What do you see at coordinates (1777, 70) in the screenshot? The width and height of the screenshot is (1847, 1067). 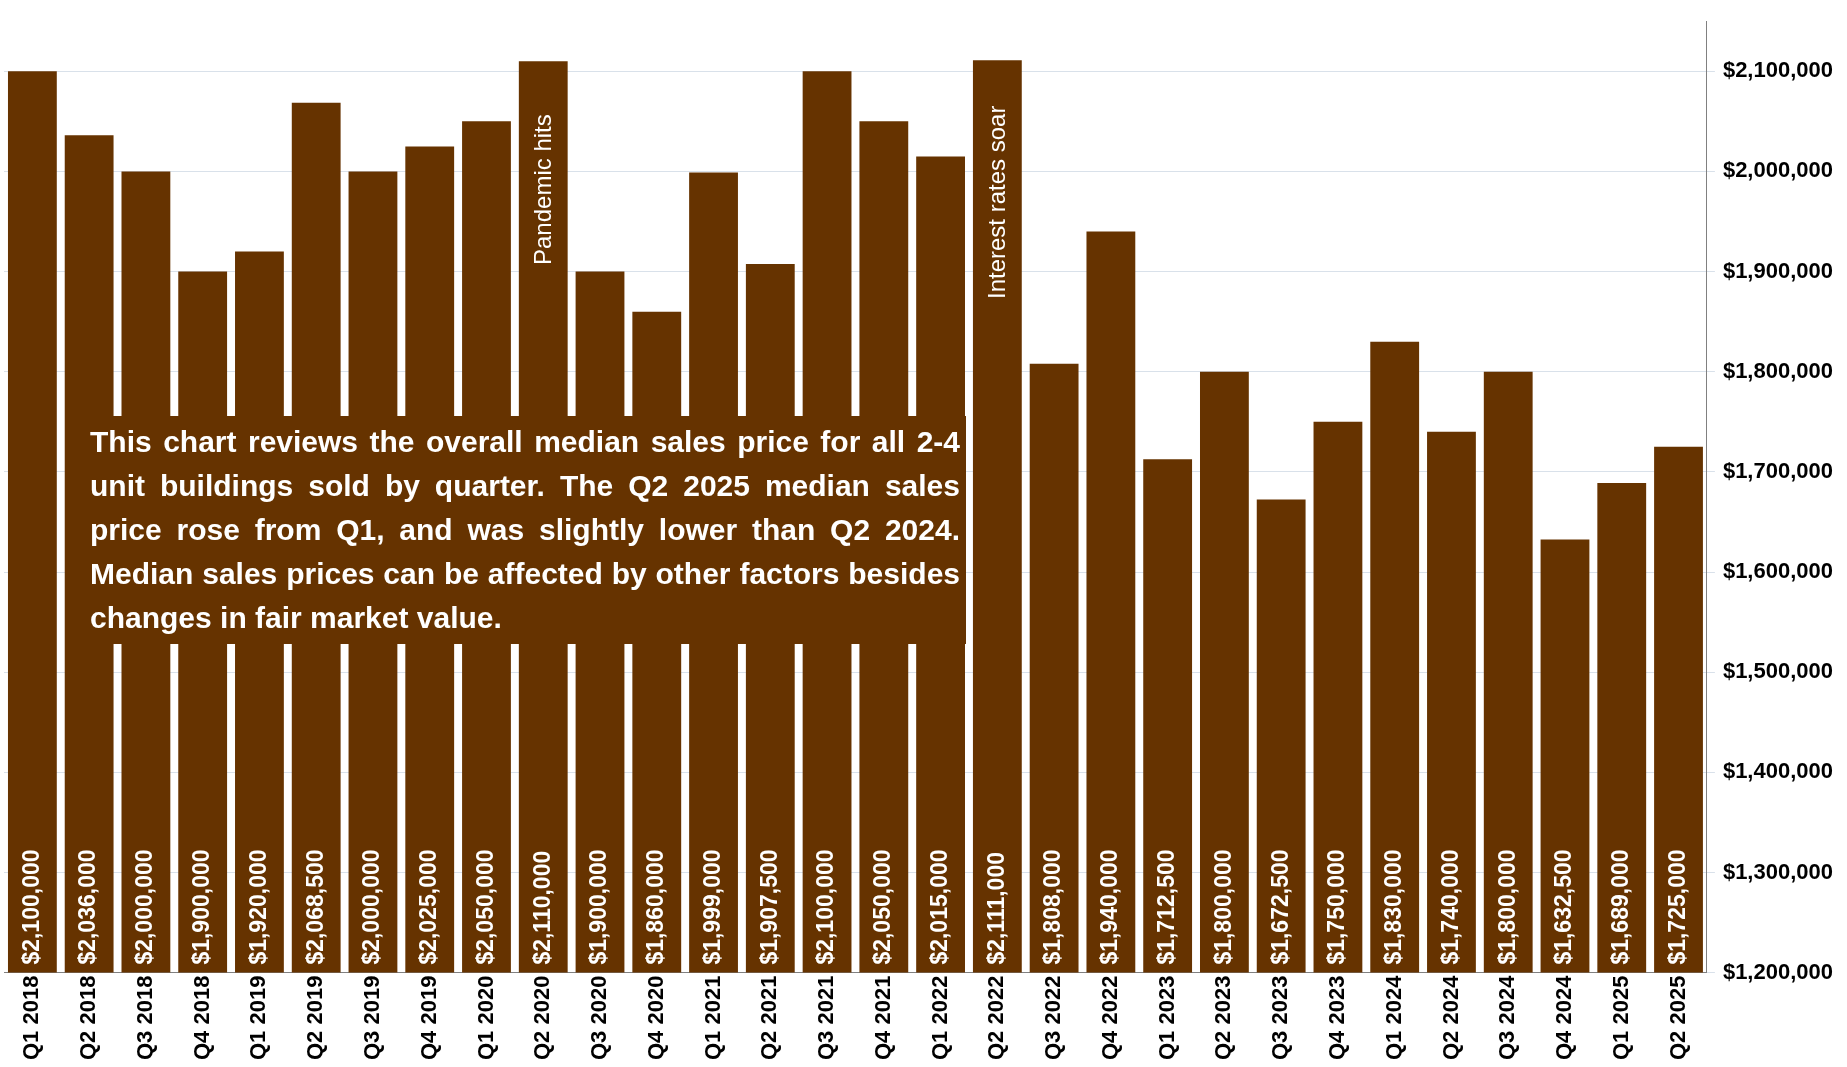 I see `y-tick-label: $2,100,000` at bounding box center [1777, 70].